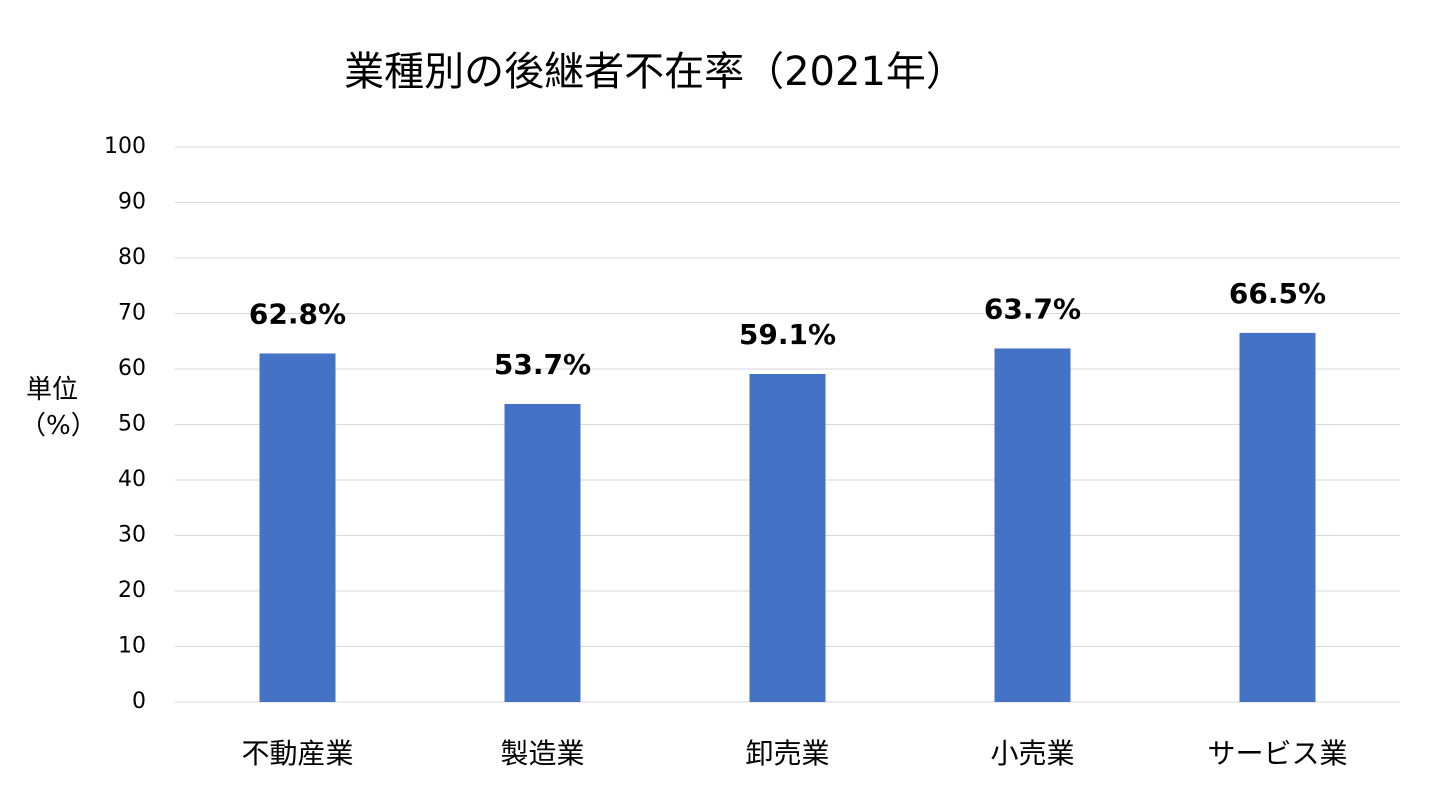  Describe the element at coordinates (139, 701) in the screenshot. I see `y-tick-label: 0` at that location.